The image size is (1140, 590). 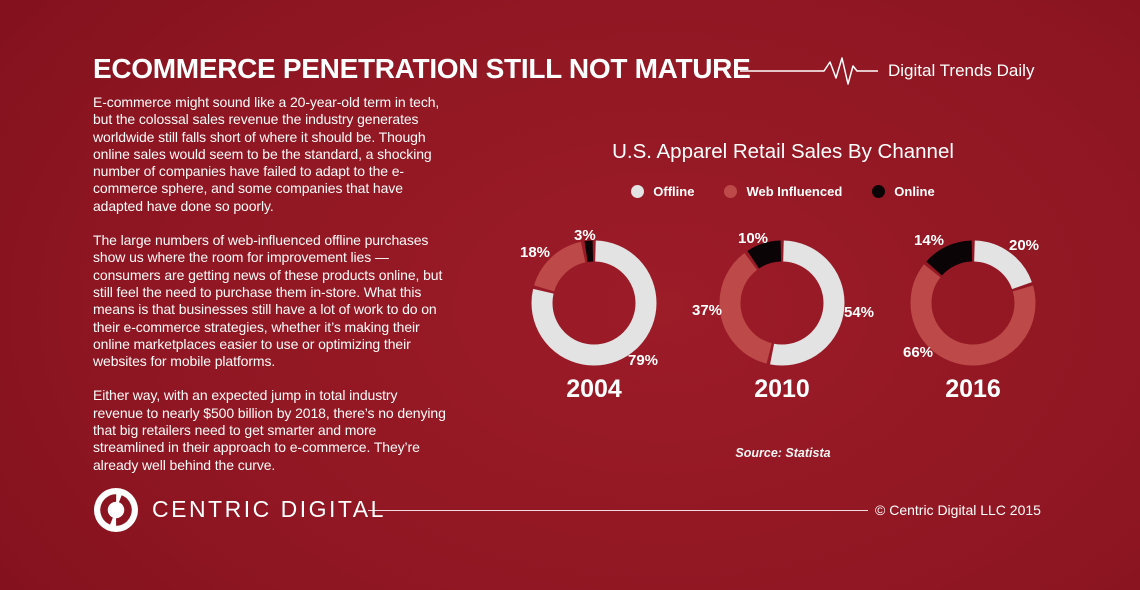 What do you see at coordinates (783, 151) in the screenshot?
I see `chart-title: U.S. Apparel Retail Sales By Channel` at bounding box center [783, 151].